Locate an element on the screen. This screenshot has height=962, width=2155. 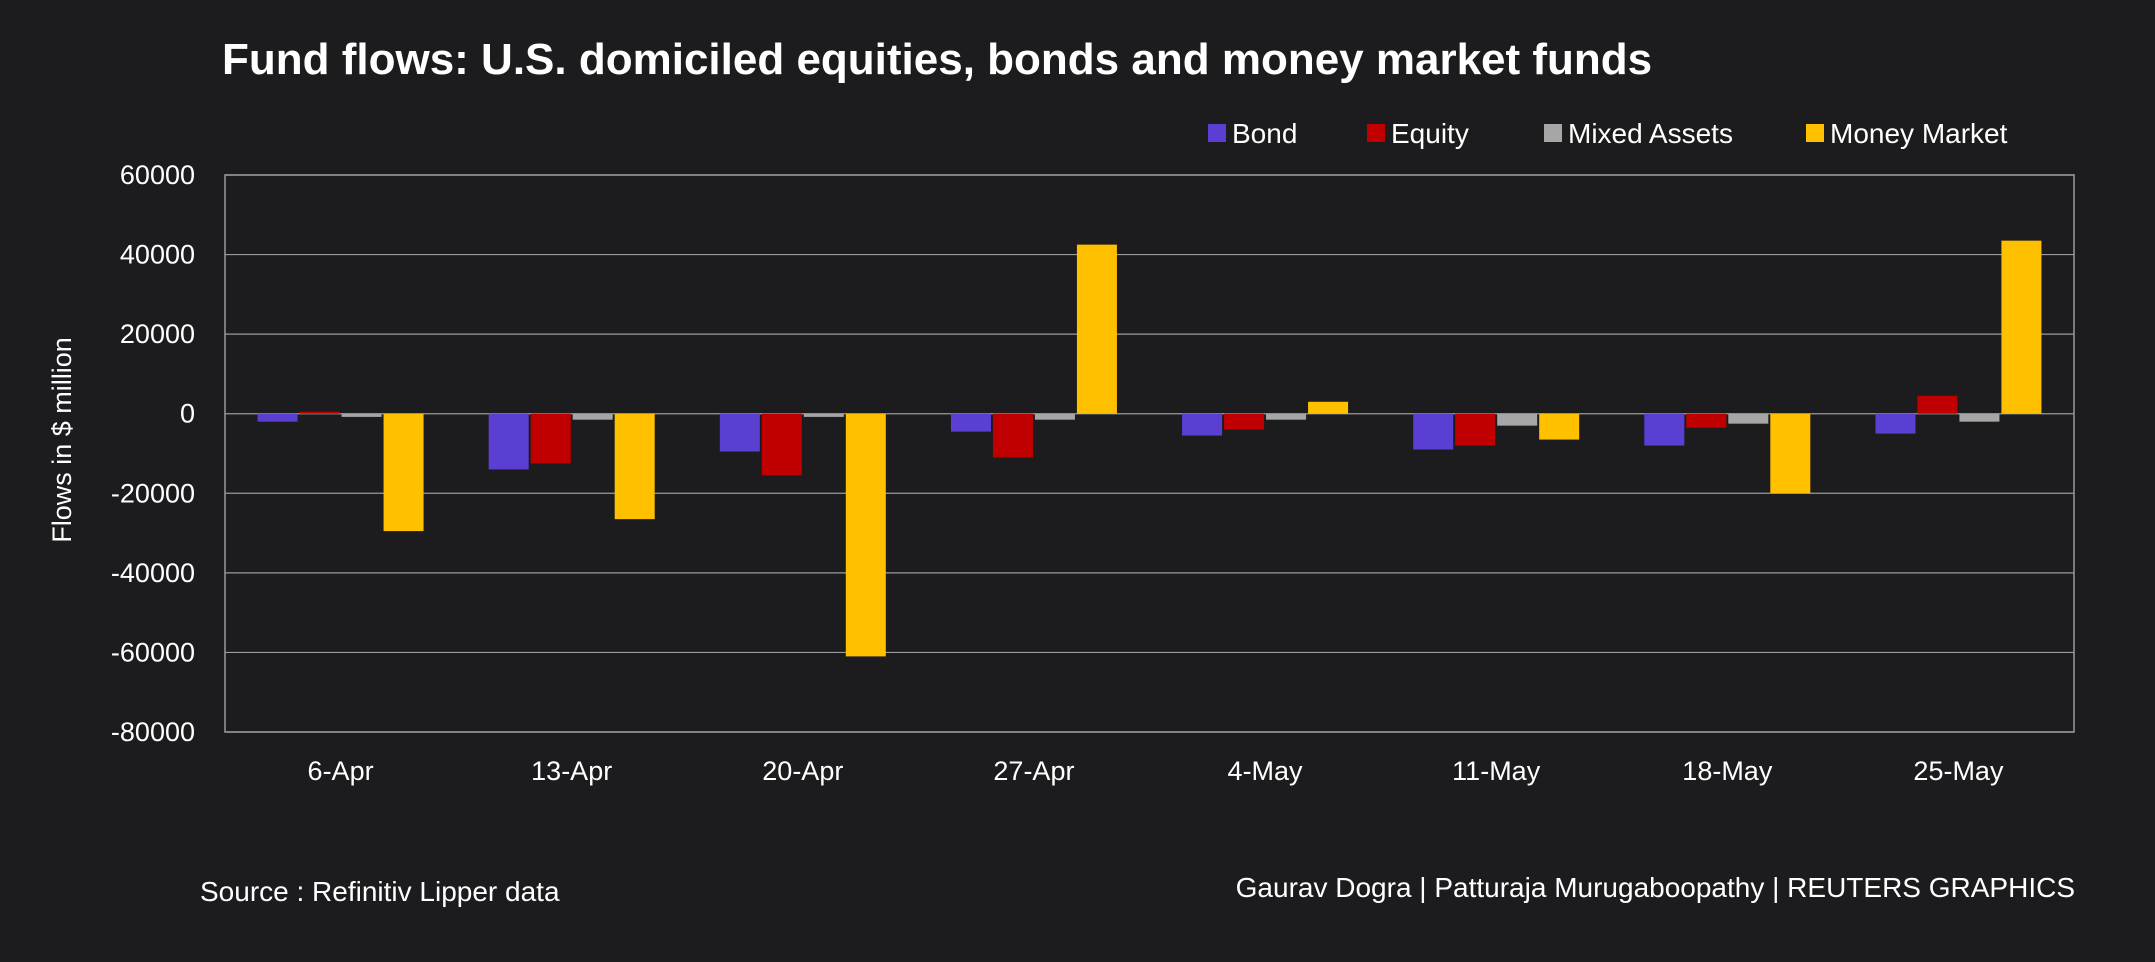
y-tick-label: 0 is located at coordinates (187, 414).